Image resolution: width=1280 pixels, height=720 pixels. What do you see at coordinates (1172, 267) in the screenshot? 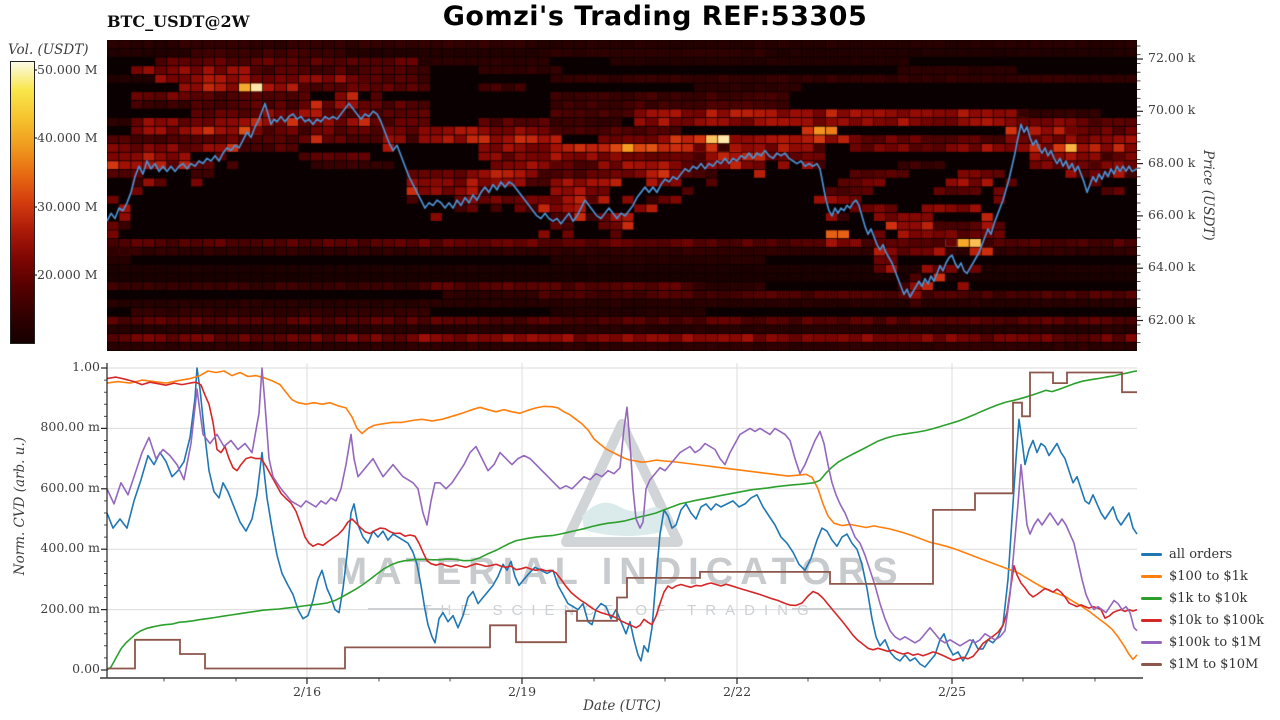
I see `price-tick-label: 64.00 k` at bounding box center [1172, 267].